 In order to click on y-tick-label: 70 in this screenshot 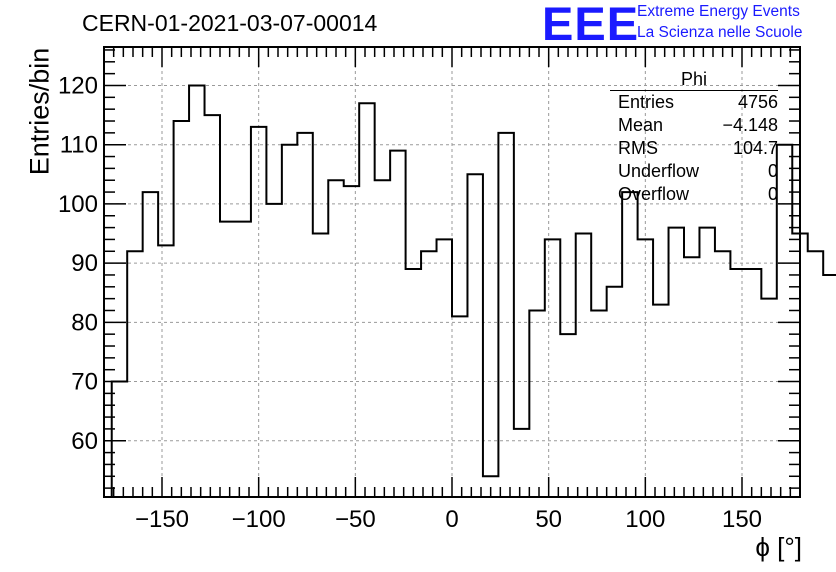, I will do `click(84, 382)`.